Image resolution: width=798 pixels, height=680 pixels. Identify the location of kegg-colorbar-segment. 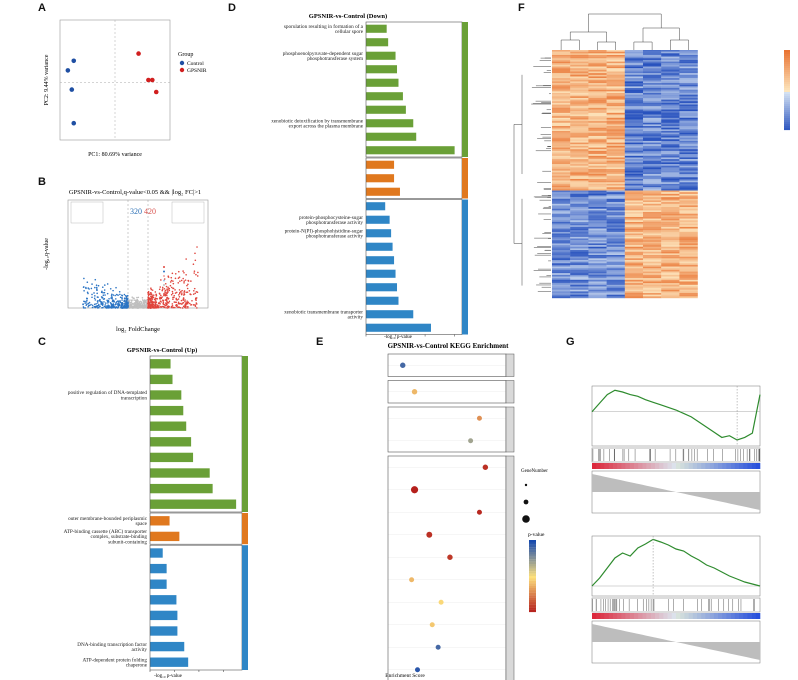
(532, 541).